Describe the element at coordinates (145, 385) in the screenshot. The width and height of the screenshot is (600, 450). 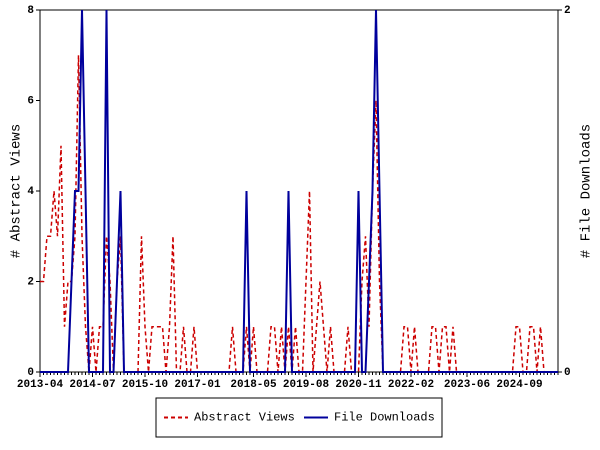
I see `x-tick-label: 2015-10` at that location.